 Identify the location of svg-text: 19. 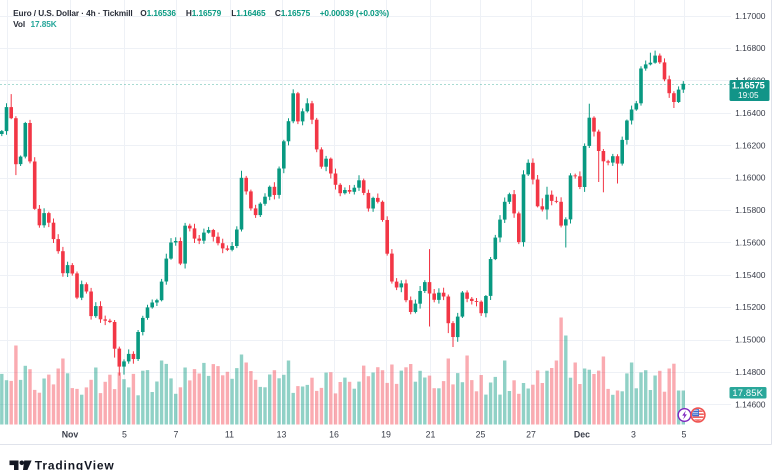
(386, 435).